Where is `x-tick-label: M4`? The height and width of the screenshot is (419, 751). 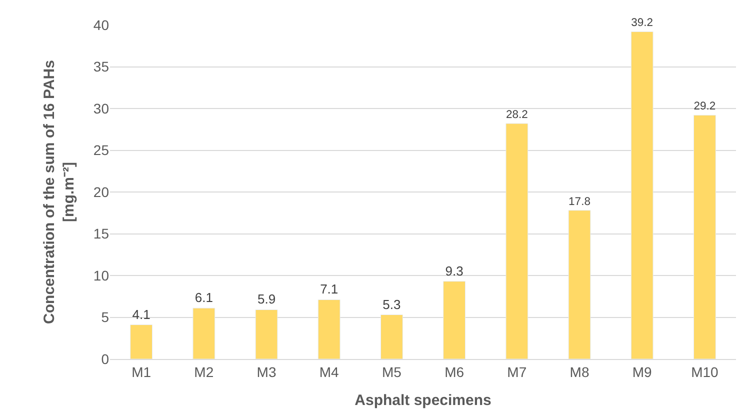
x-tick-label: M4 is located at coordinates (329, 372).